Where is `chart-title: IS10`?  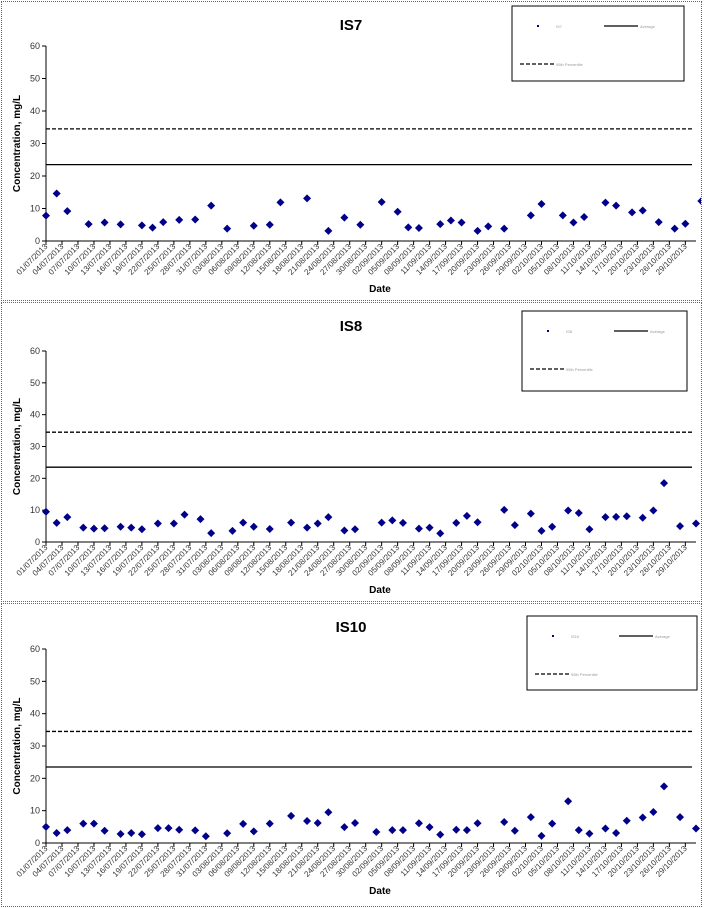
chart-title: IS10 is located at coordinates (351, 627).